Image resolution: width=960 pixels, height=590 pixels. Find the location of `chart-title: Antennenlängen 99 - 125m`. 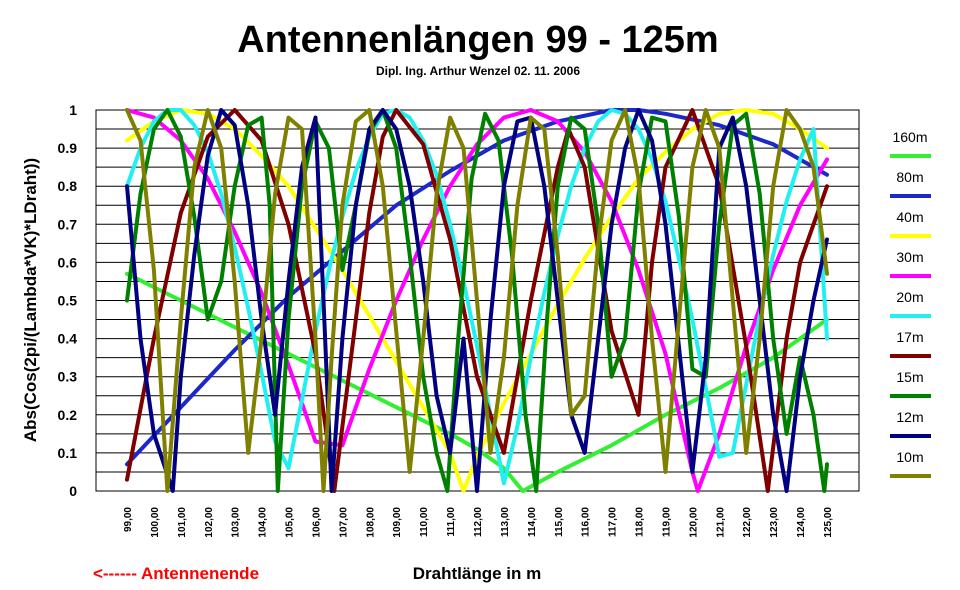

chart-title: Antennenlängen 99 - 125m is located at coordinates (477, 40).